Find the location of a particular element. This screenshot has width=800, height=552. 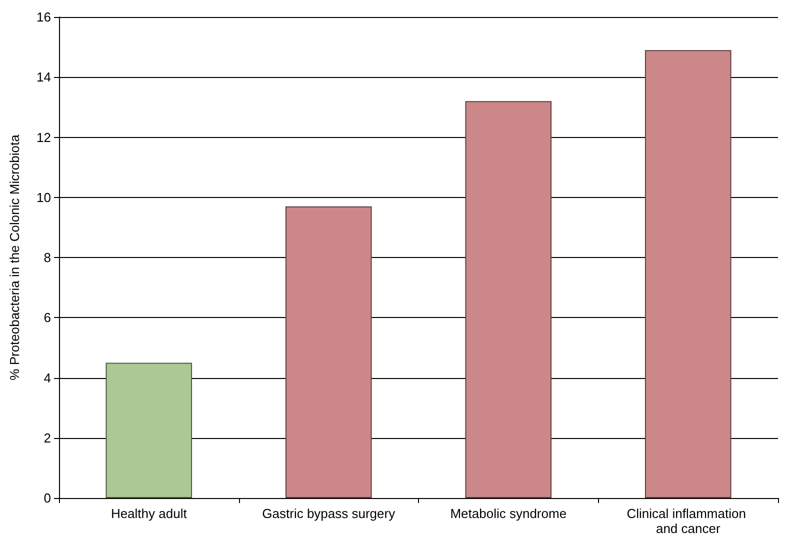

y-tick-label: 8 is located at coordinates (47, 257).